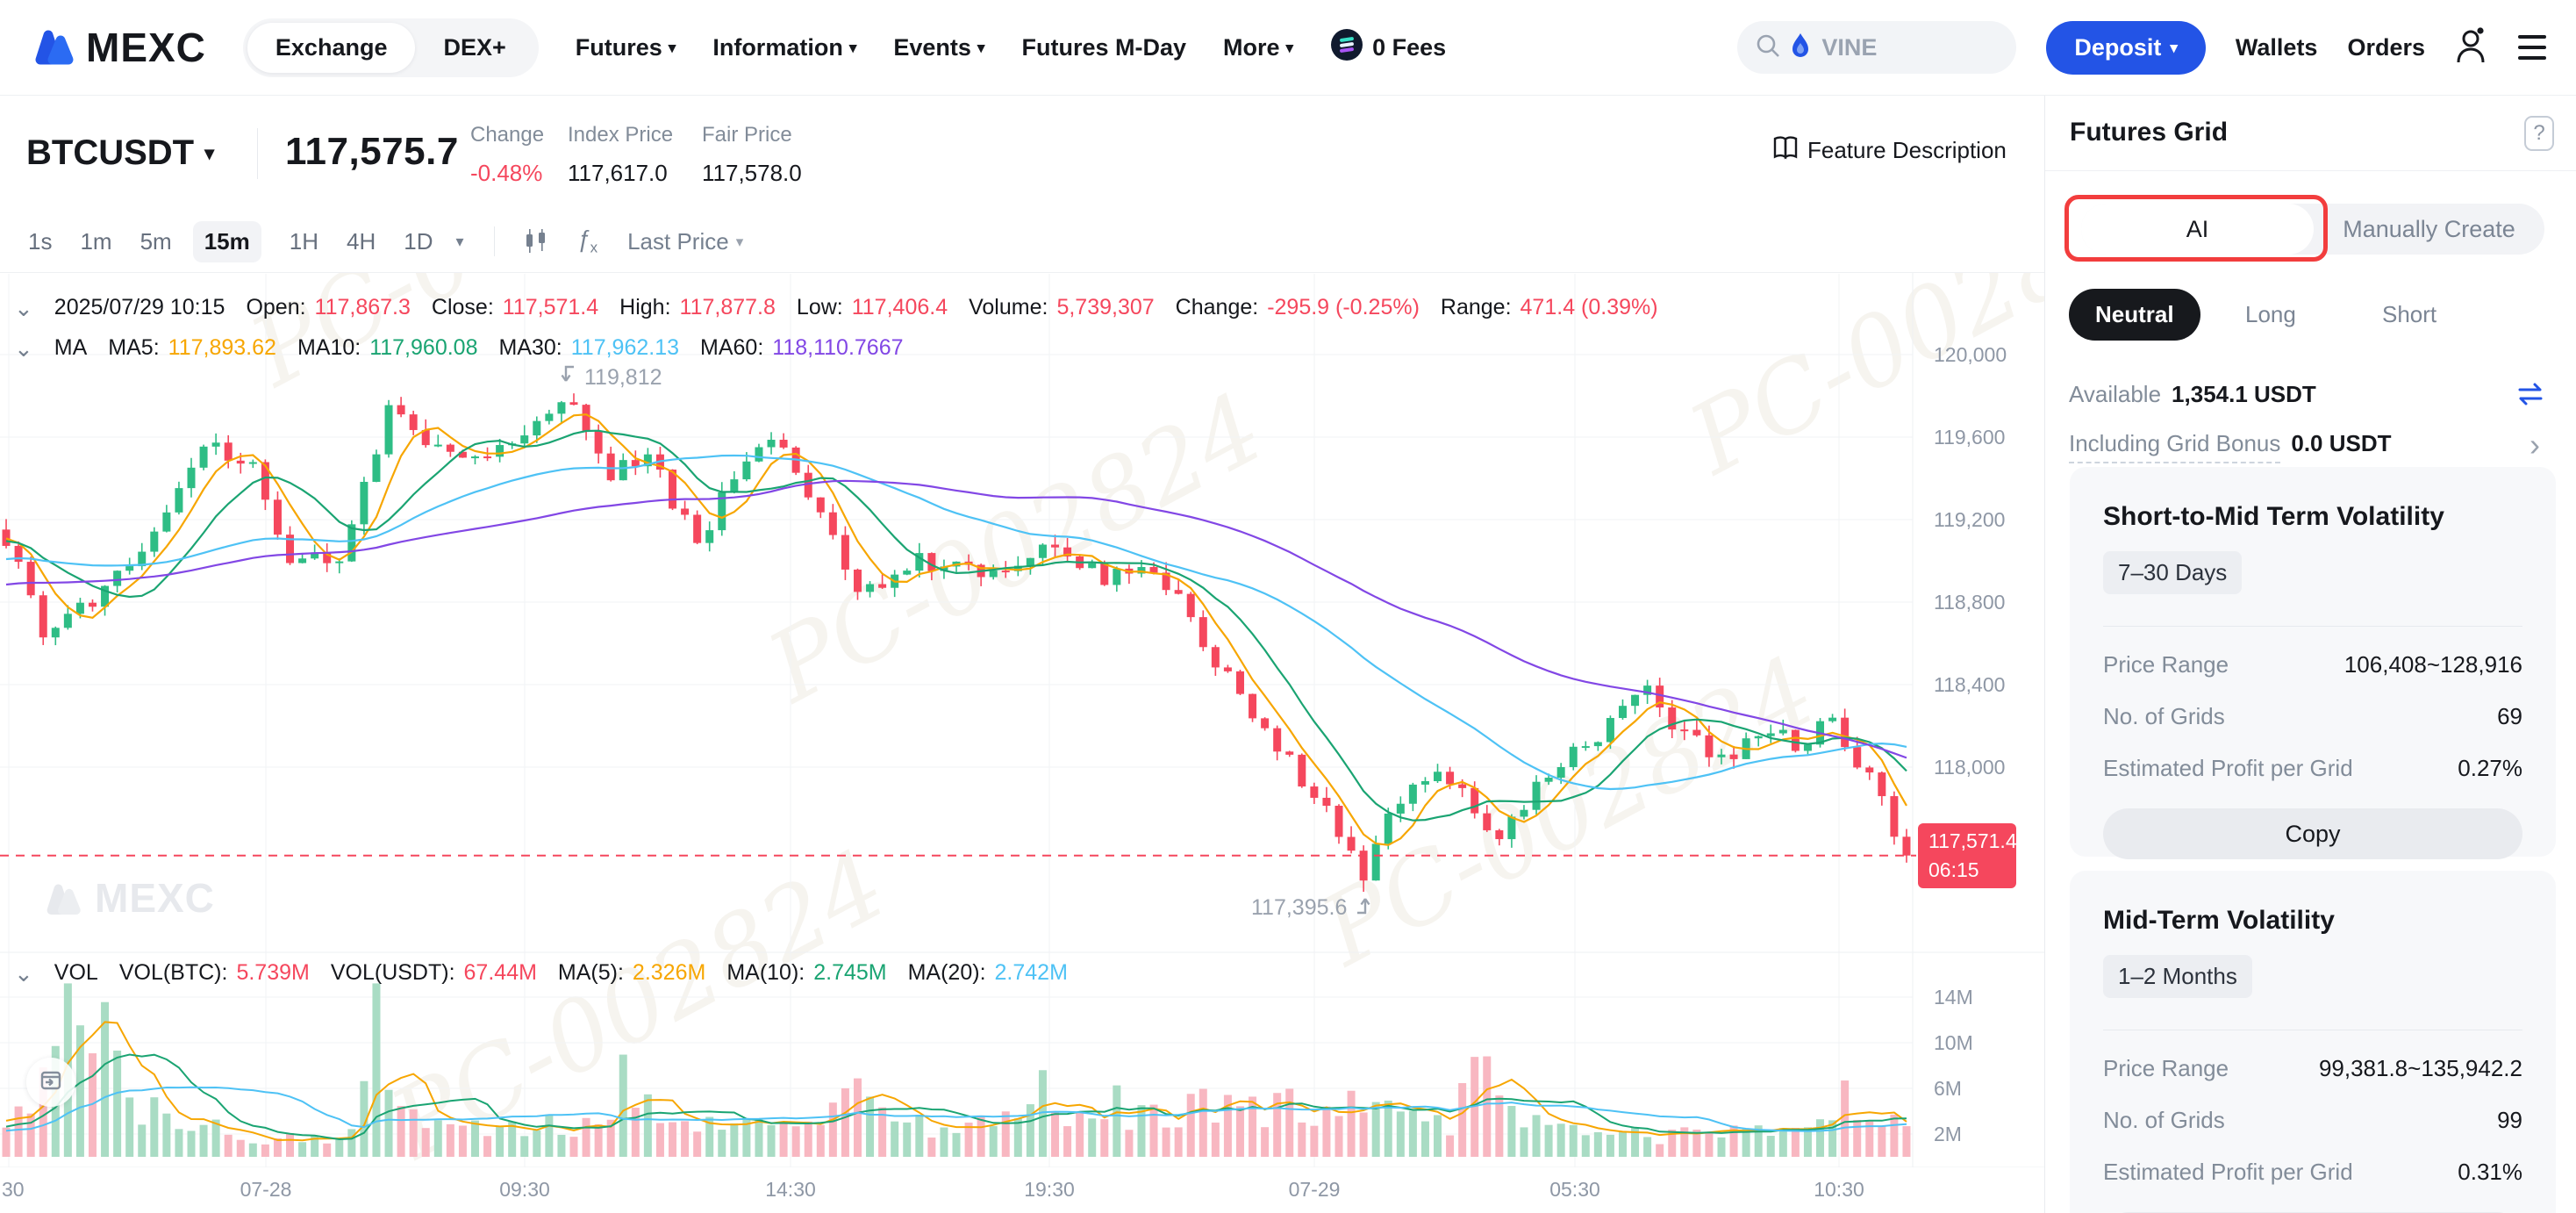  Describe the element at coordinates (1785, 151) in the screenshot. I see `book-icon` at that location.